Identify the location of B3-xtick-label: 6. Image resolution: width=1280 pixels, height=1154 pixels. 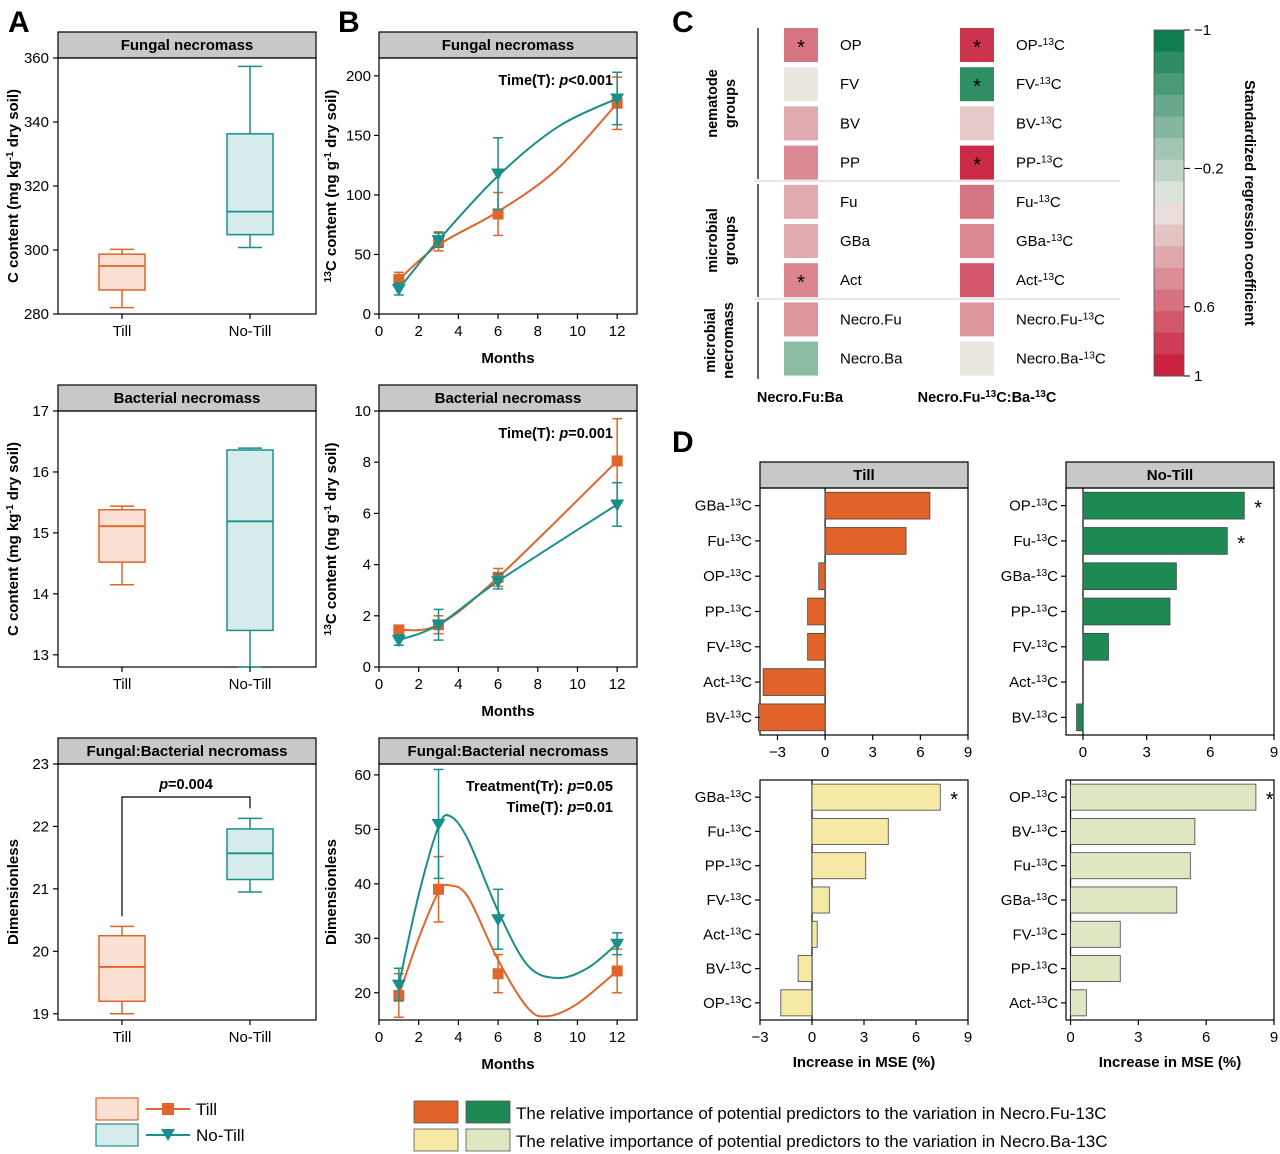
(498, 1037).